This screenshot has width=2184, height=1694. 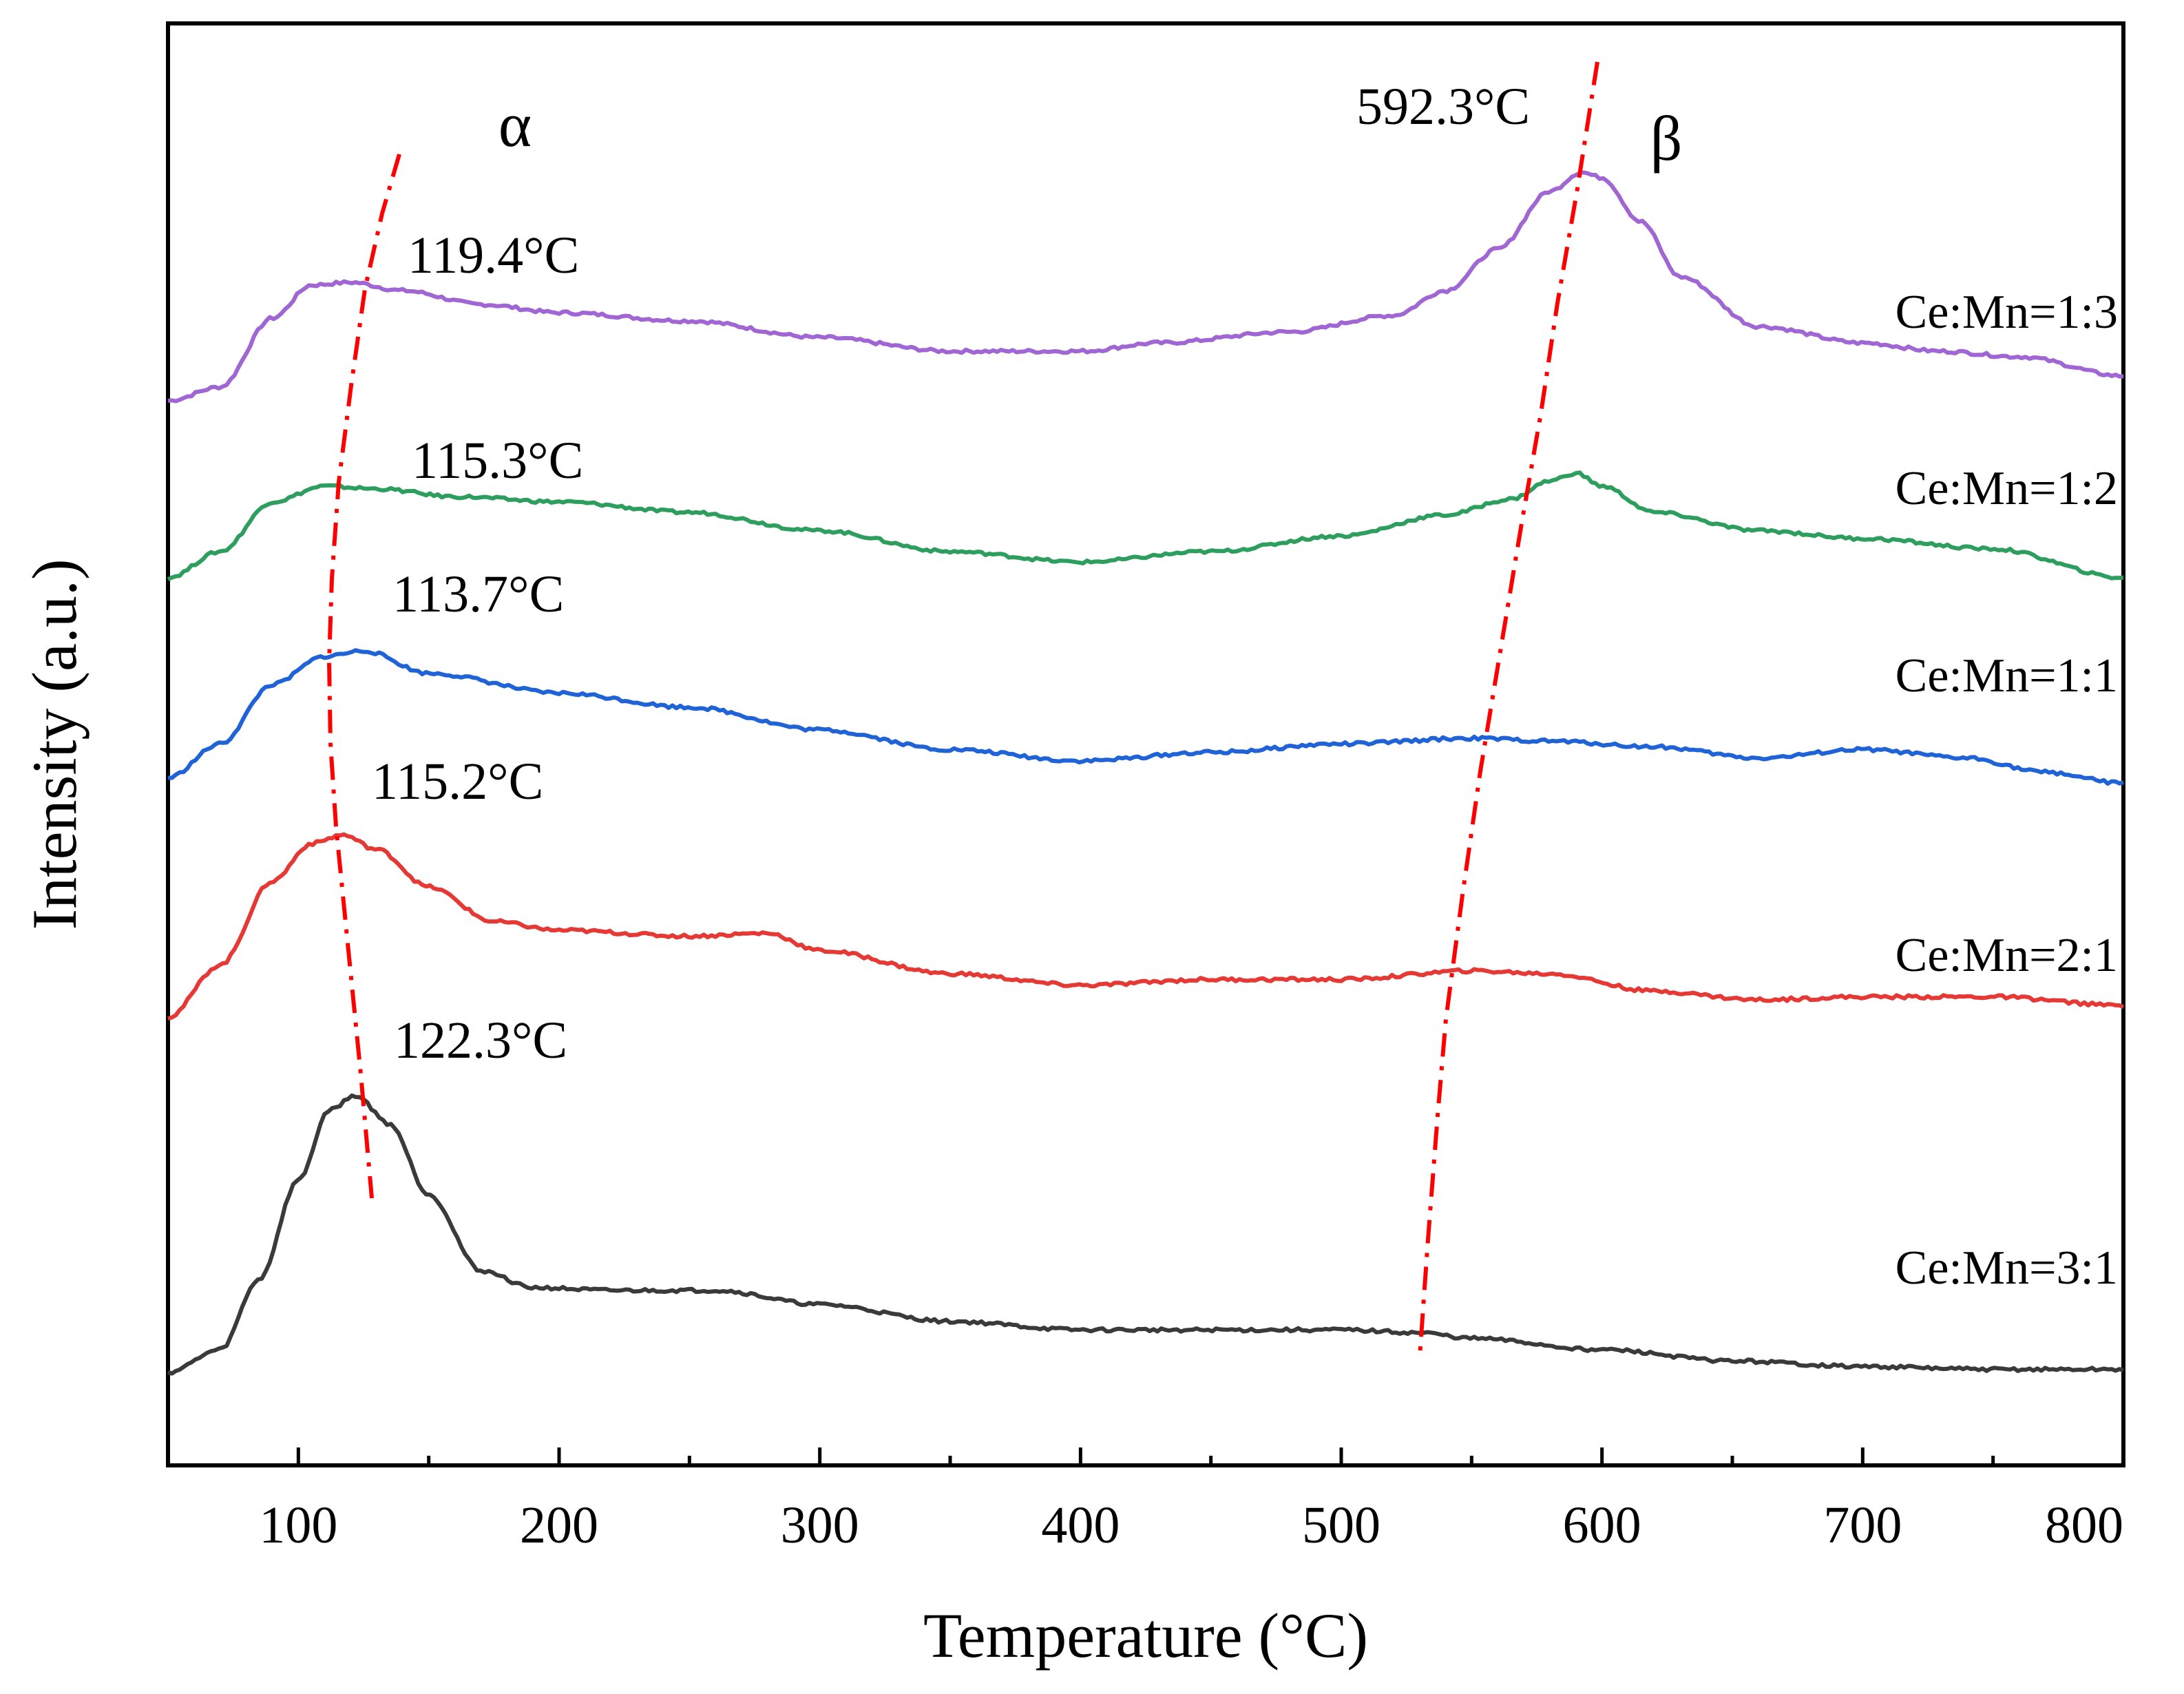 What do you see at coordinates (1145, 287) in the screenshot?
I see `series-line--1-3` at bounding box center [1145, 287].